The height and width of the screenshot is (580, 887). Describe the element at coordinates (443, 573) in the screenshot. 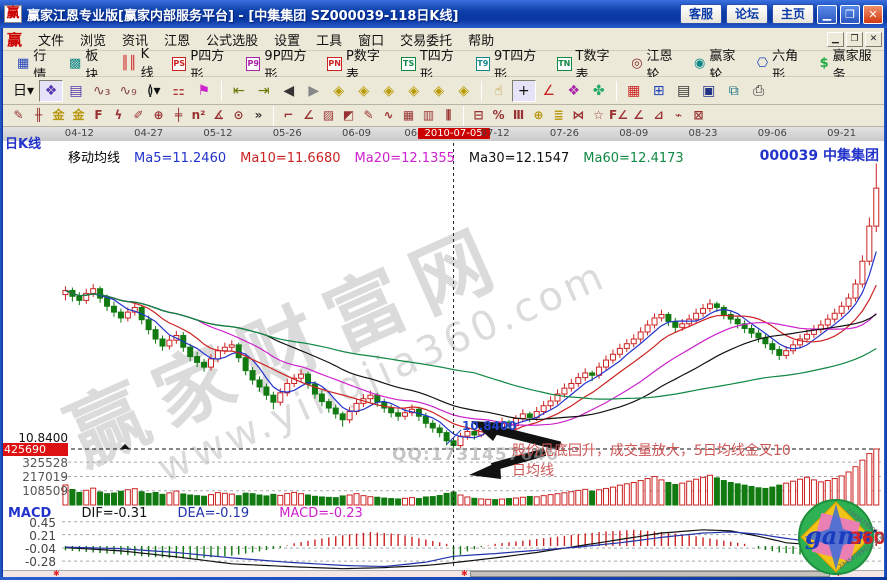

I see `horizontal-scrollbar: ✱ ✱ ✱` at that location.